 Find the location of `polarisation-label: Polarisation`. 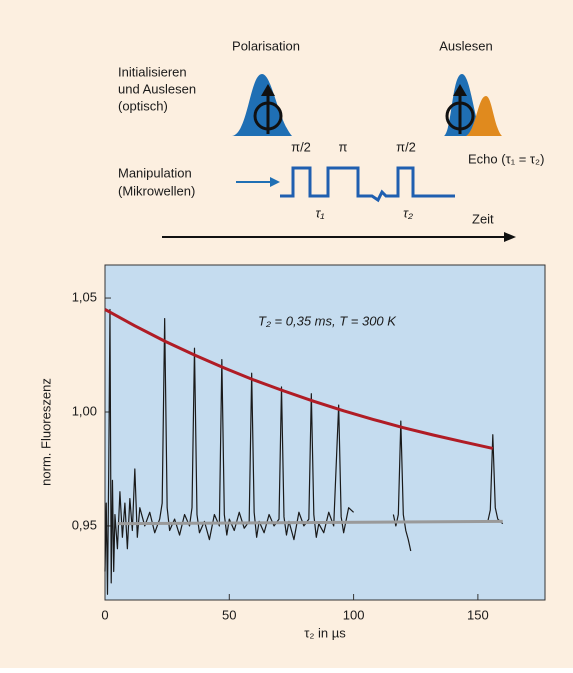

polarisation-label: Polarisation is located at coordinates (266, 45).